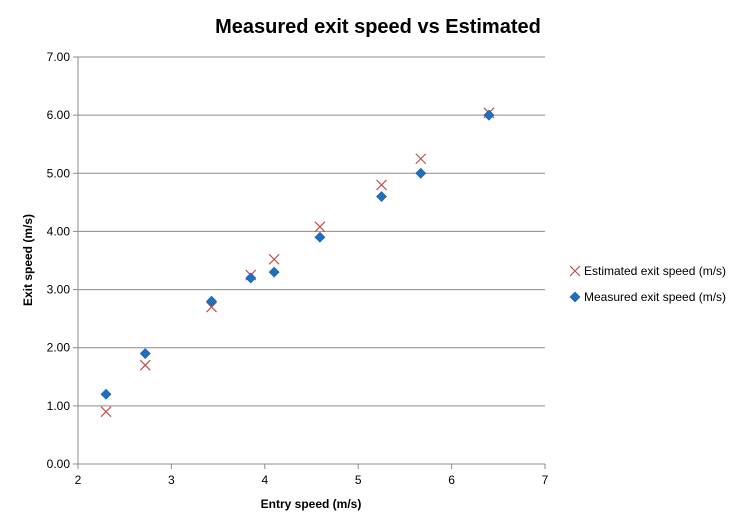  What do you see at coordinates (59, 348) in the screenshot?
I see `y-tick-label: 2.00` at bounding box center [59, 348].